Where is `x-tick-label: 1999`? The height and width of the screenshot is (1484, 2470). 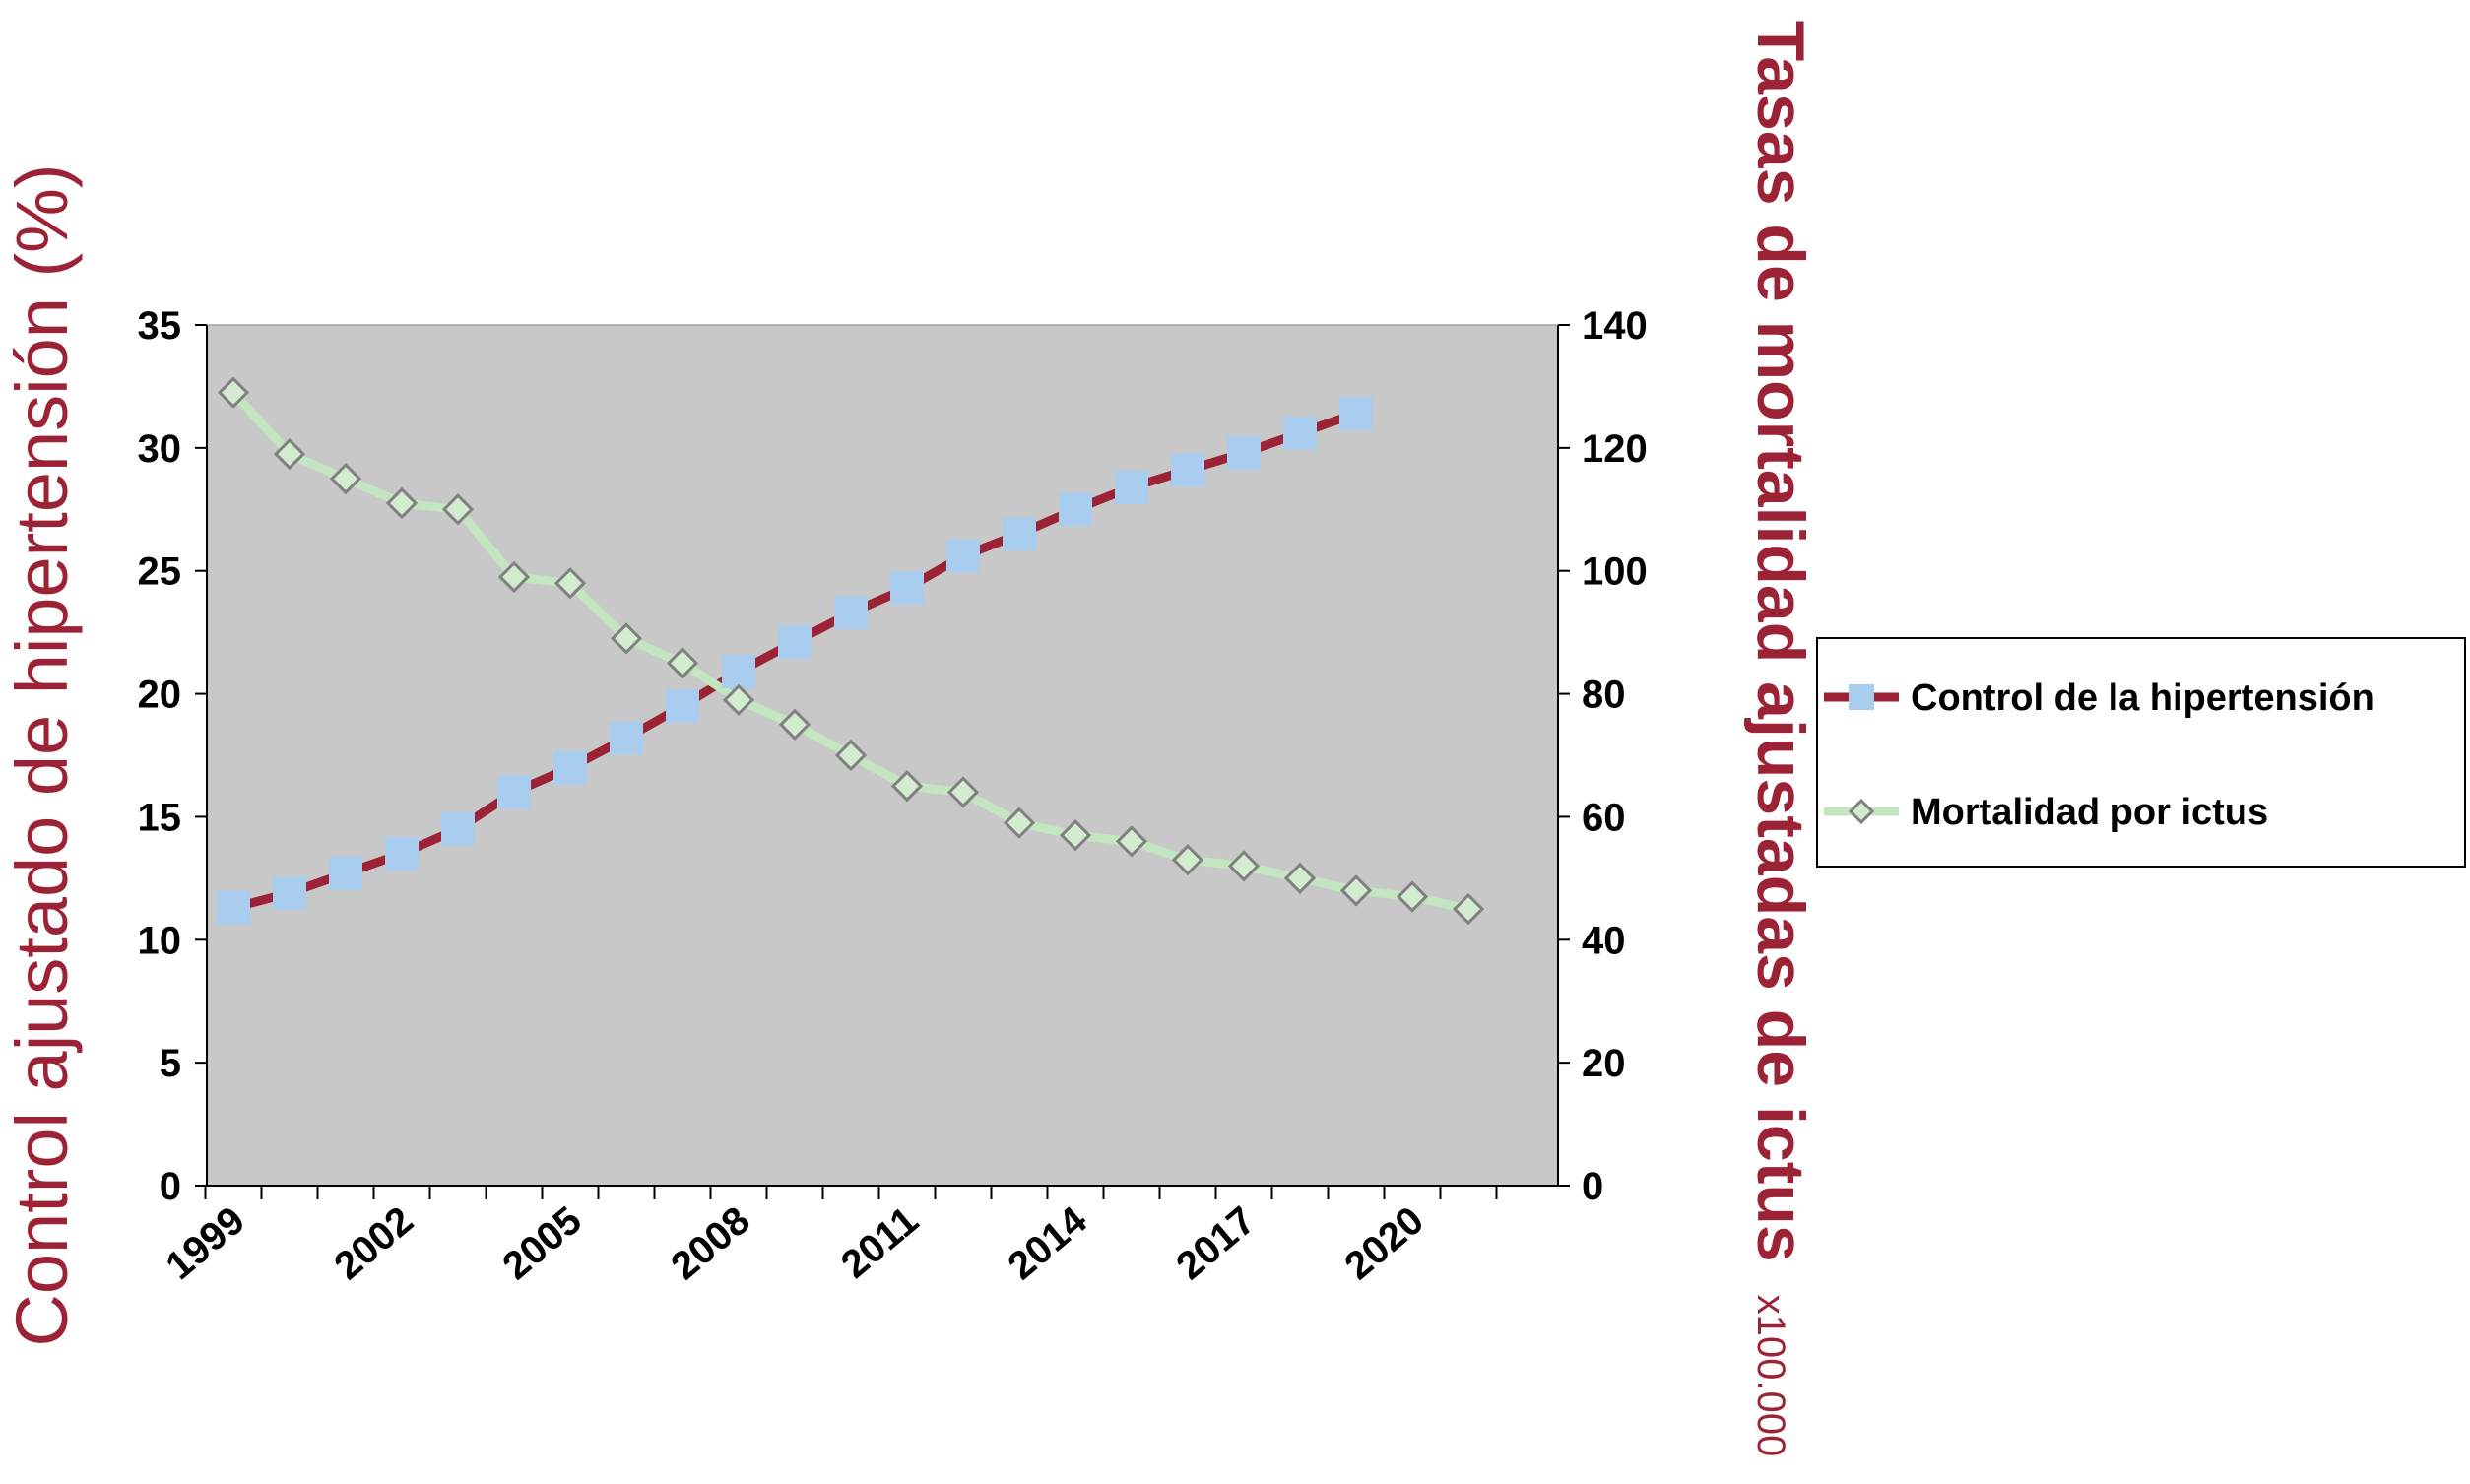 x-tick-label: 1999 is located at coordinates (205, 1243).